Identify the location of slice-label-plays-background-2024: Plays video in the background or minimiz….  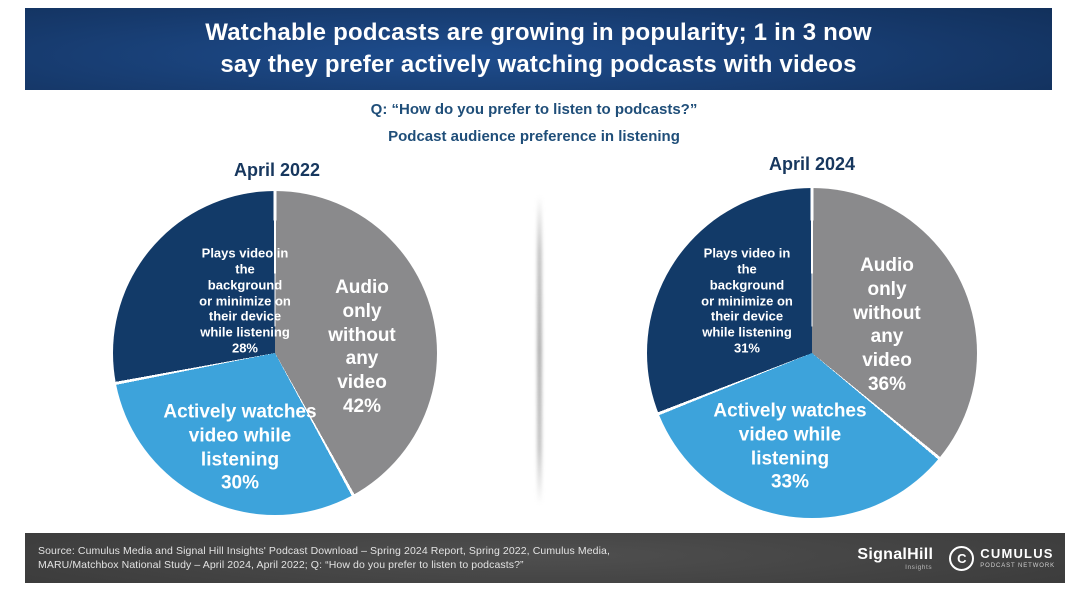
(747, 300).